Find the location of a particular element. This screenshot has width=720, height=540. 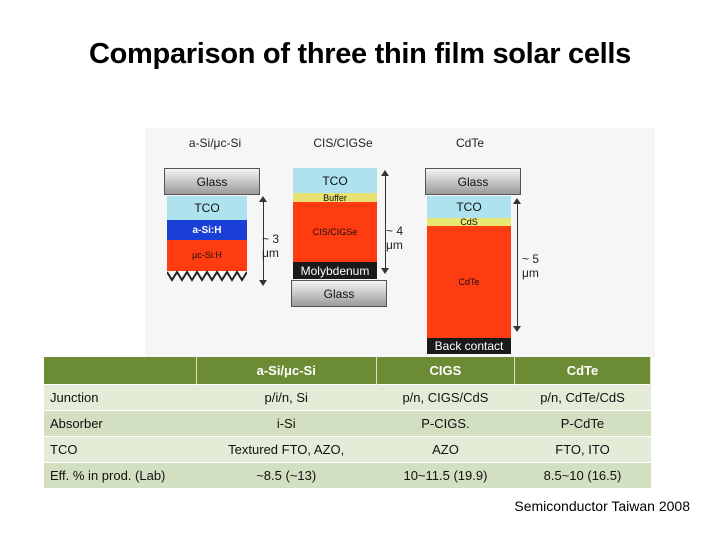

asi-ucsih-layer: μc-Si:H is located at coordinates (207, 255).